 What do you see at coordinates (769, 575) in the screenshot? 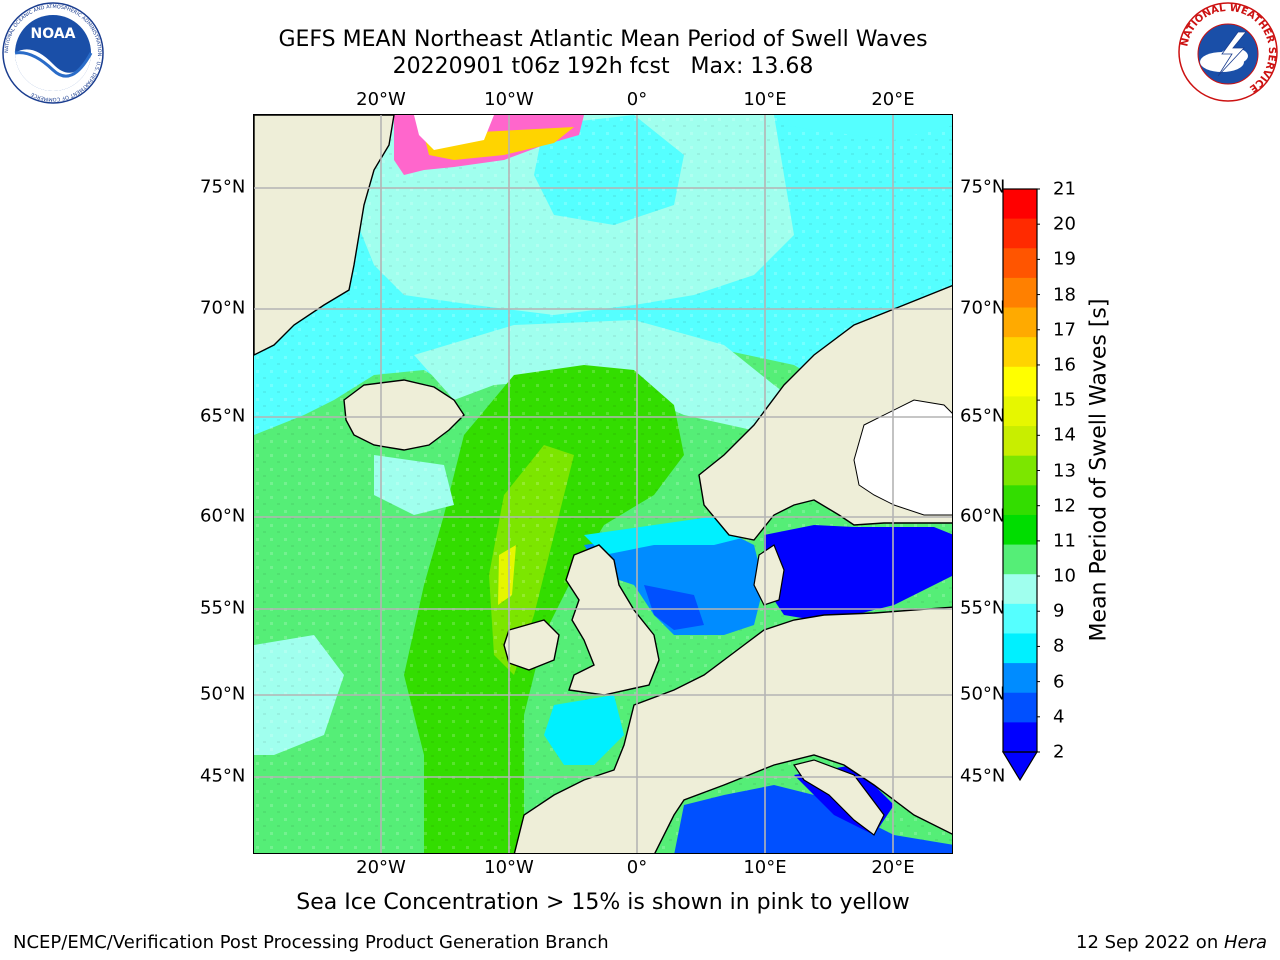
I see `land-denmark` at bounding box center [769, 575].